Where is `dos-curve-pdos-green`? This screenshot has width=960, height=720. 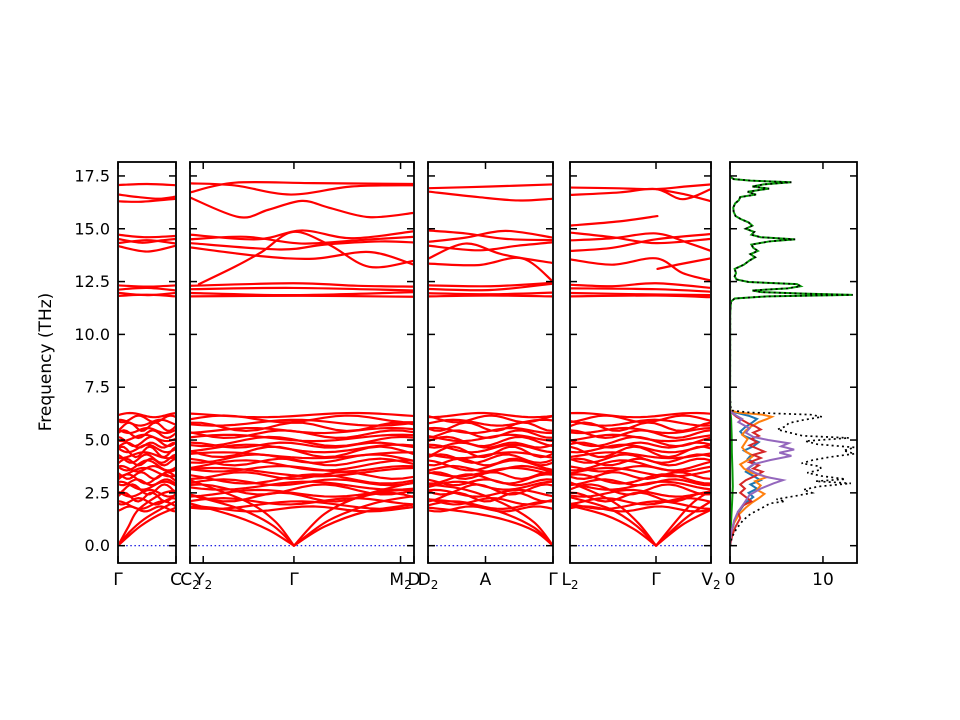
dos-curve-pdos-green is located at coordinates (792, 361).